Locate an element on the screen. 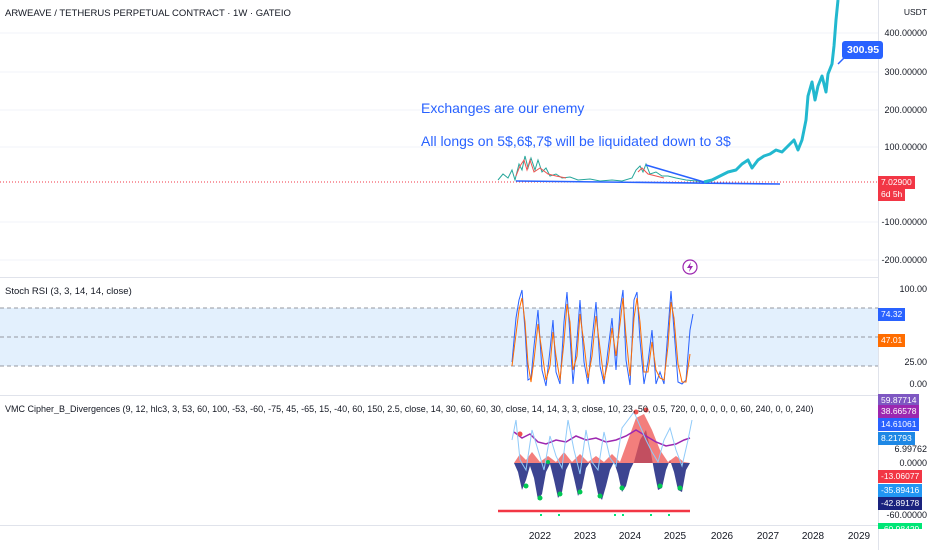  vmc-tag: 8.21793 is located at coordinates (896, 438).